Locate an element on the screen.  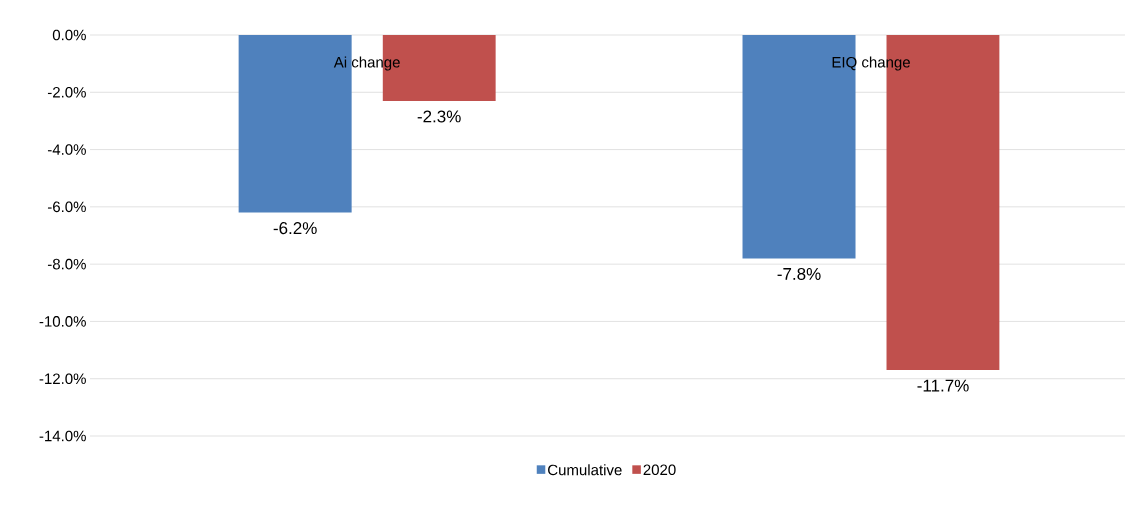
y-tick-label: -4.0% is located at coordinates (66, 149).